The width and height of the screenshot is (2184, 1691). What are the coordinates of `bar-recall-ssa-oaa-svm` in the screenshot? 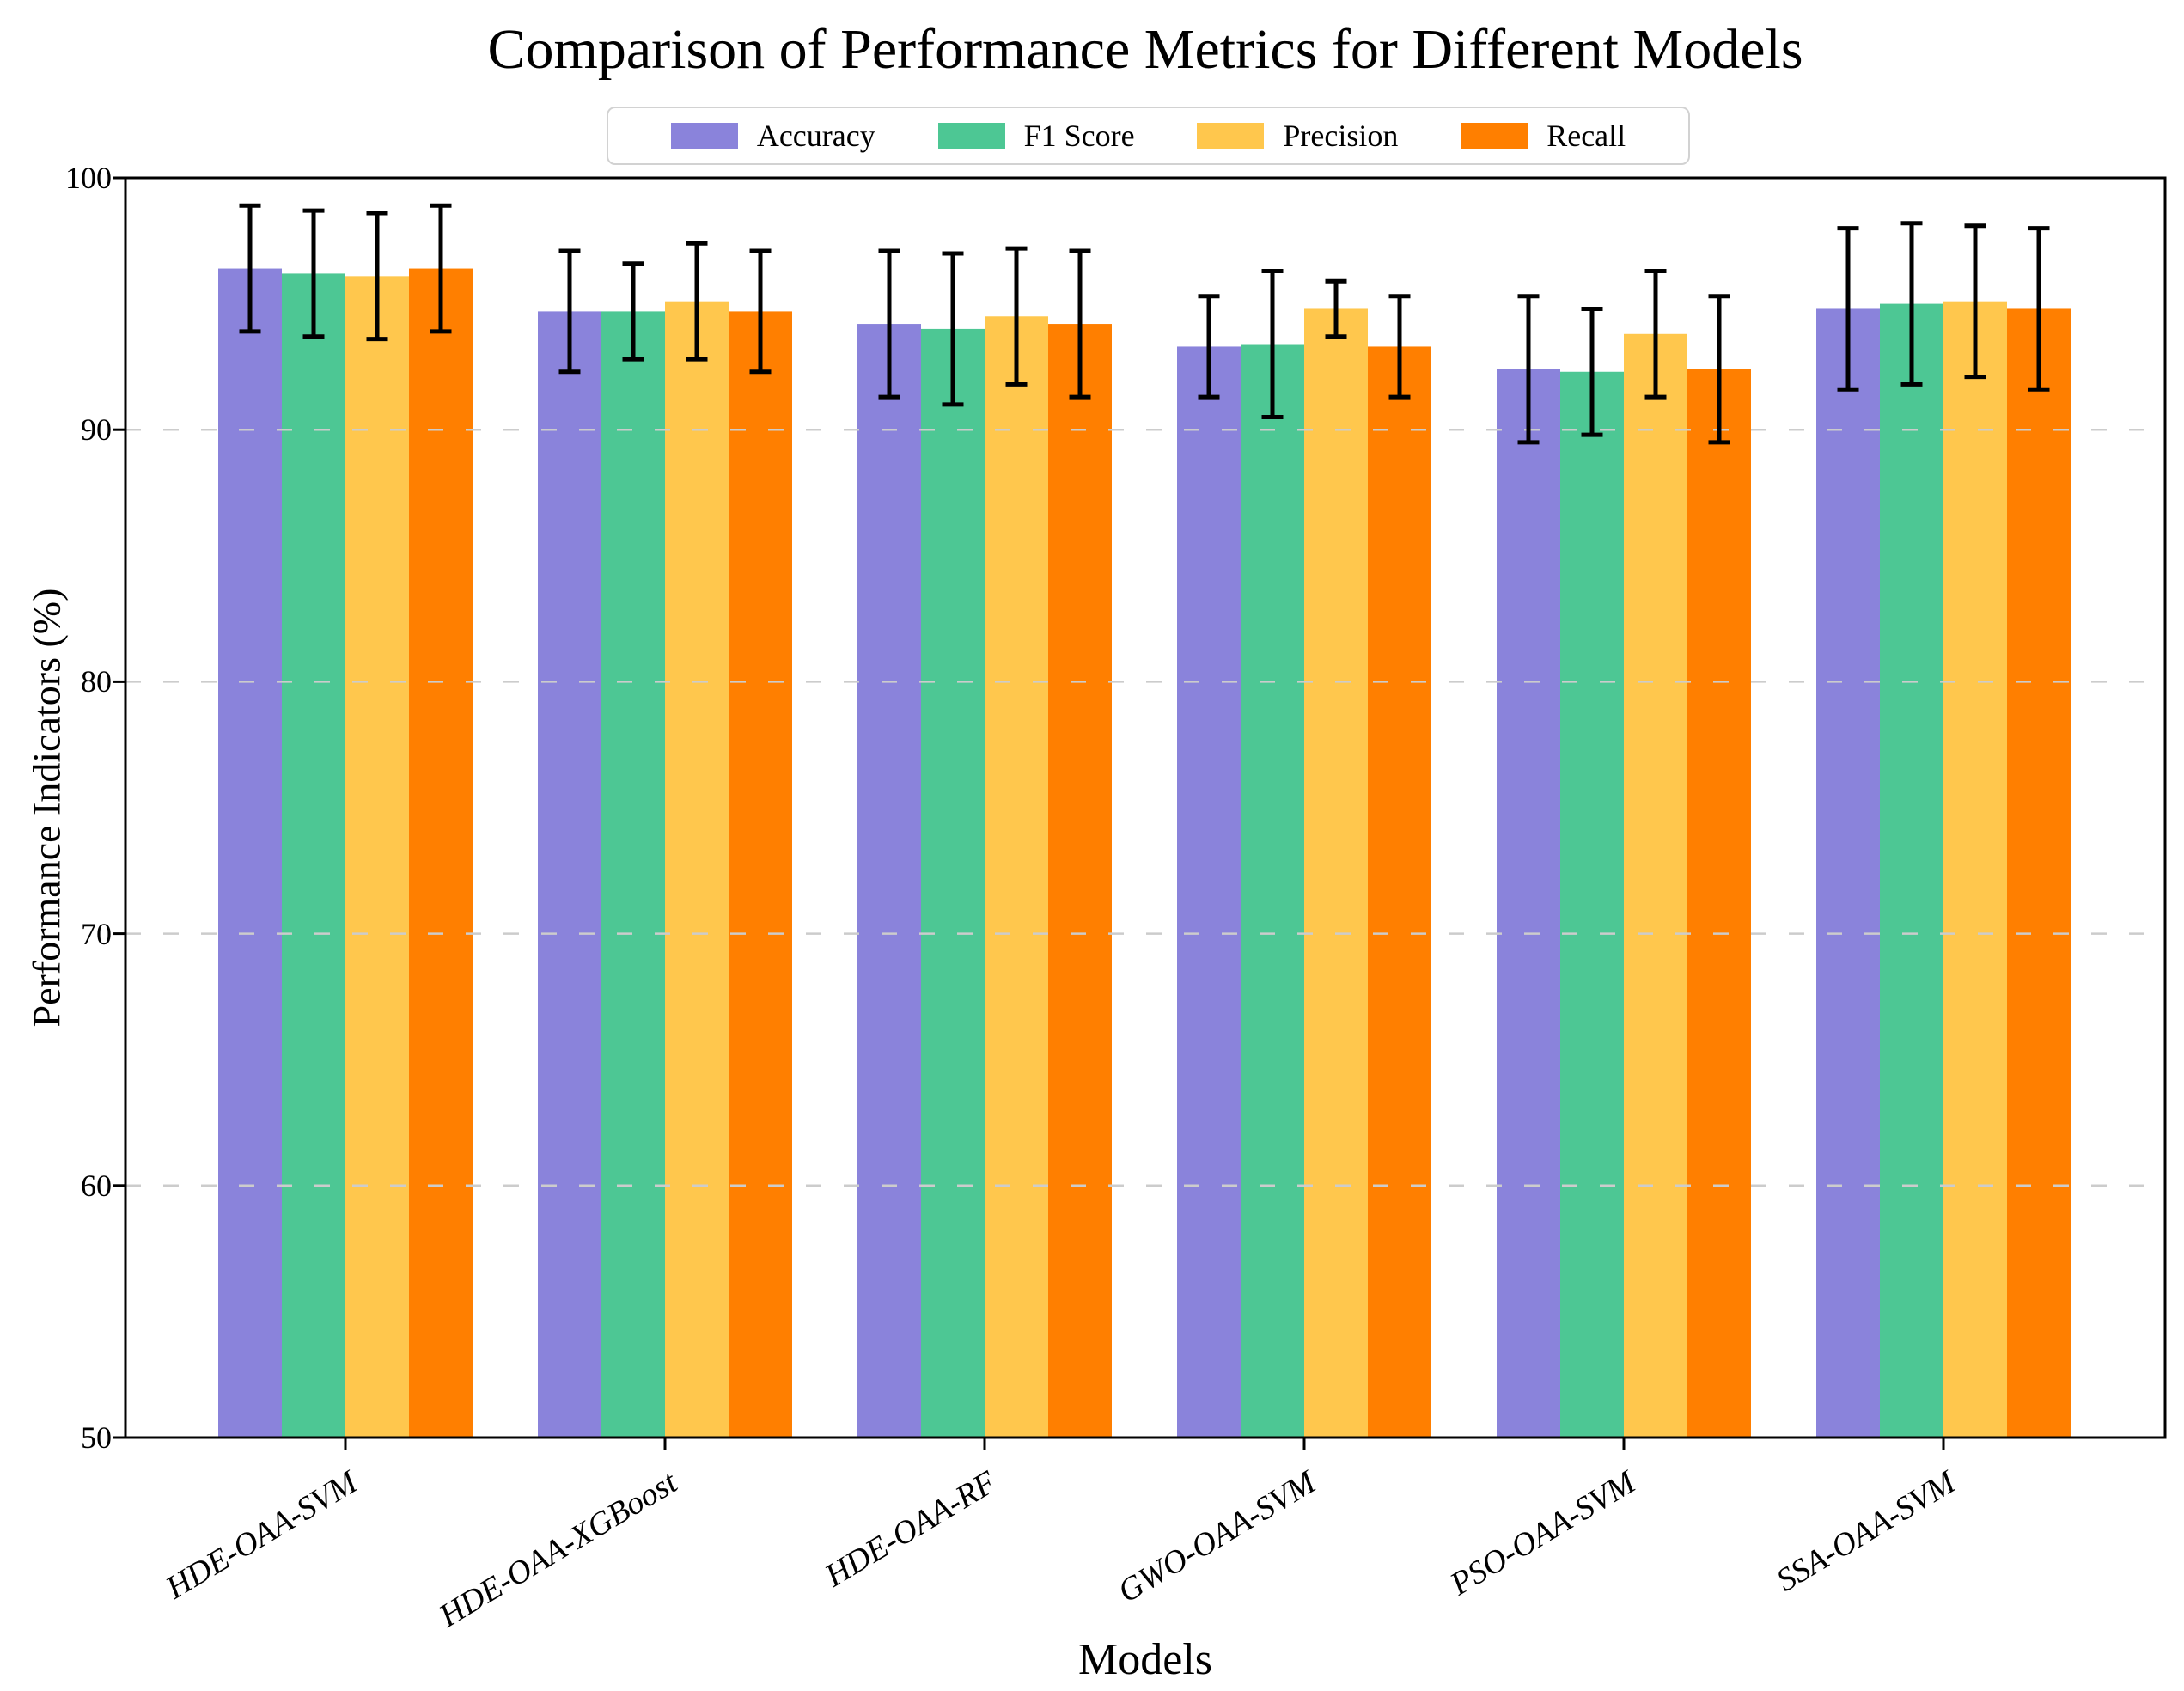 It's located at (2039, 873).